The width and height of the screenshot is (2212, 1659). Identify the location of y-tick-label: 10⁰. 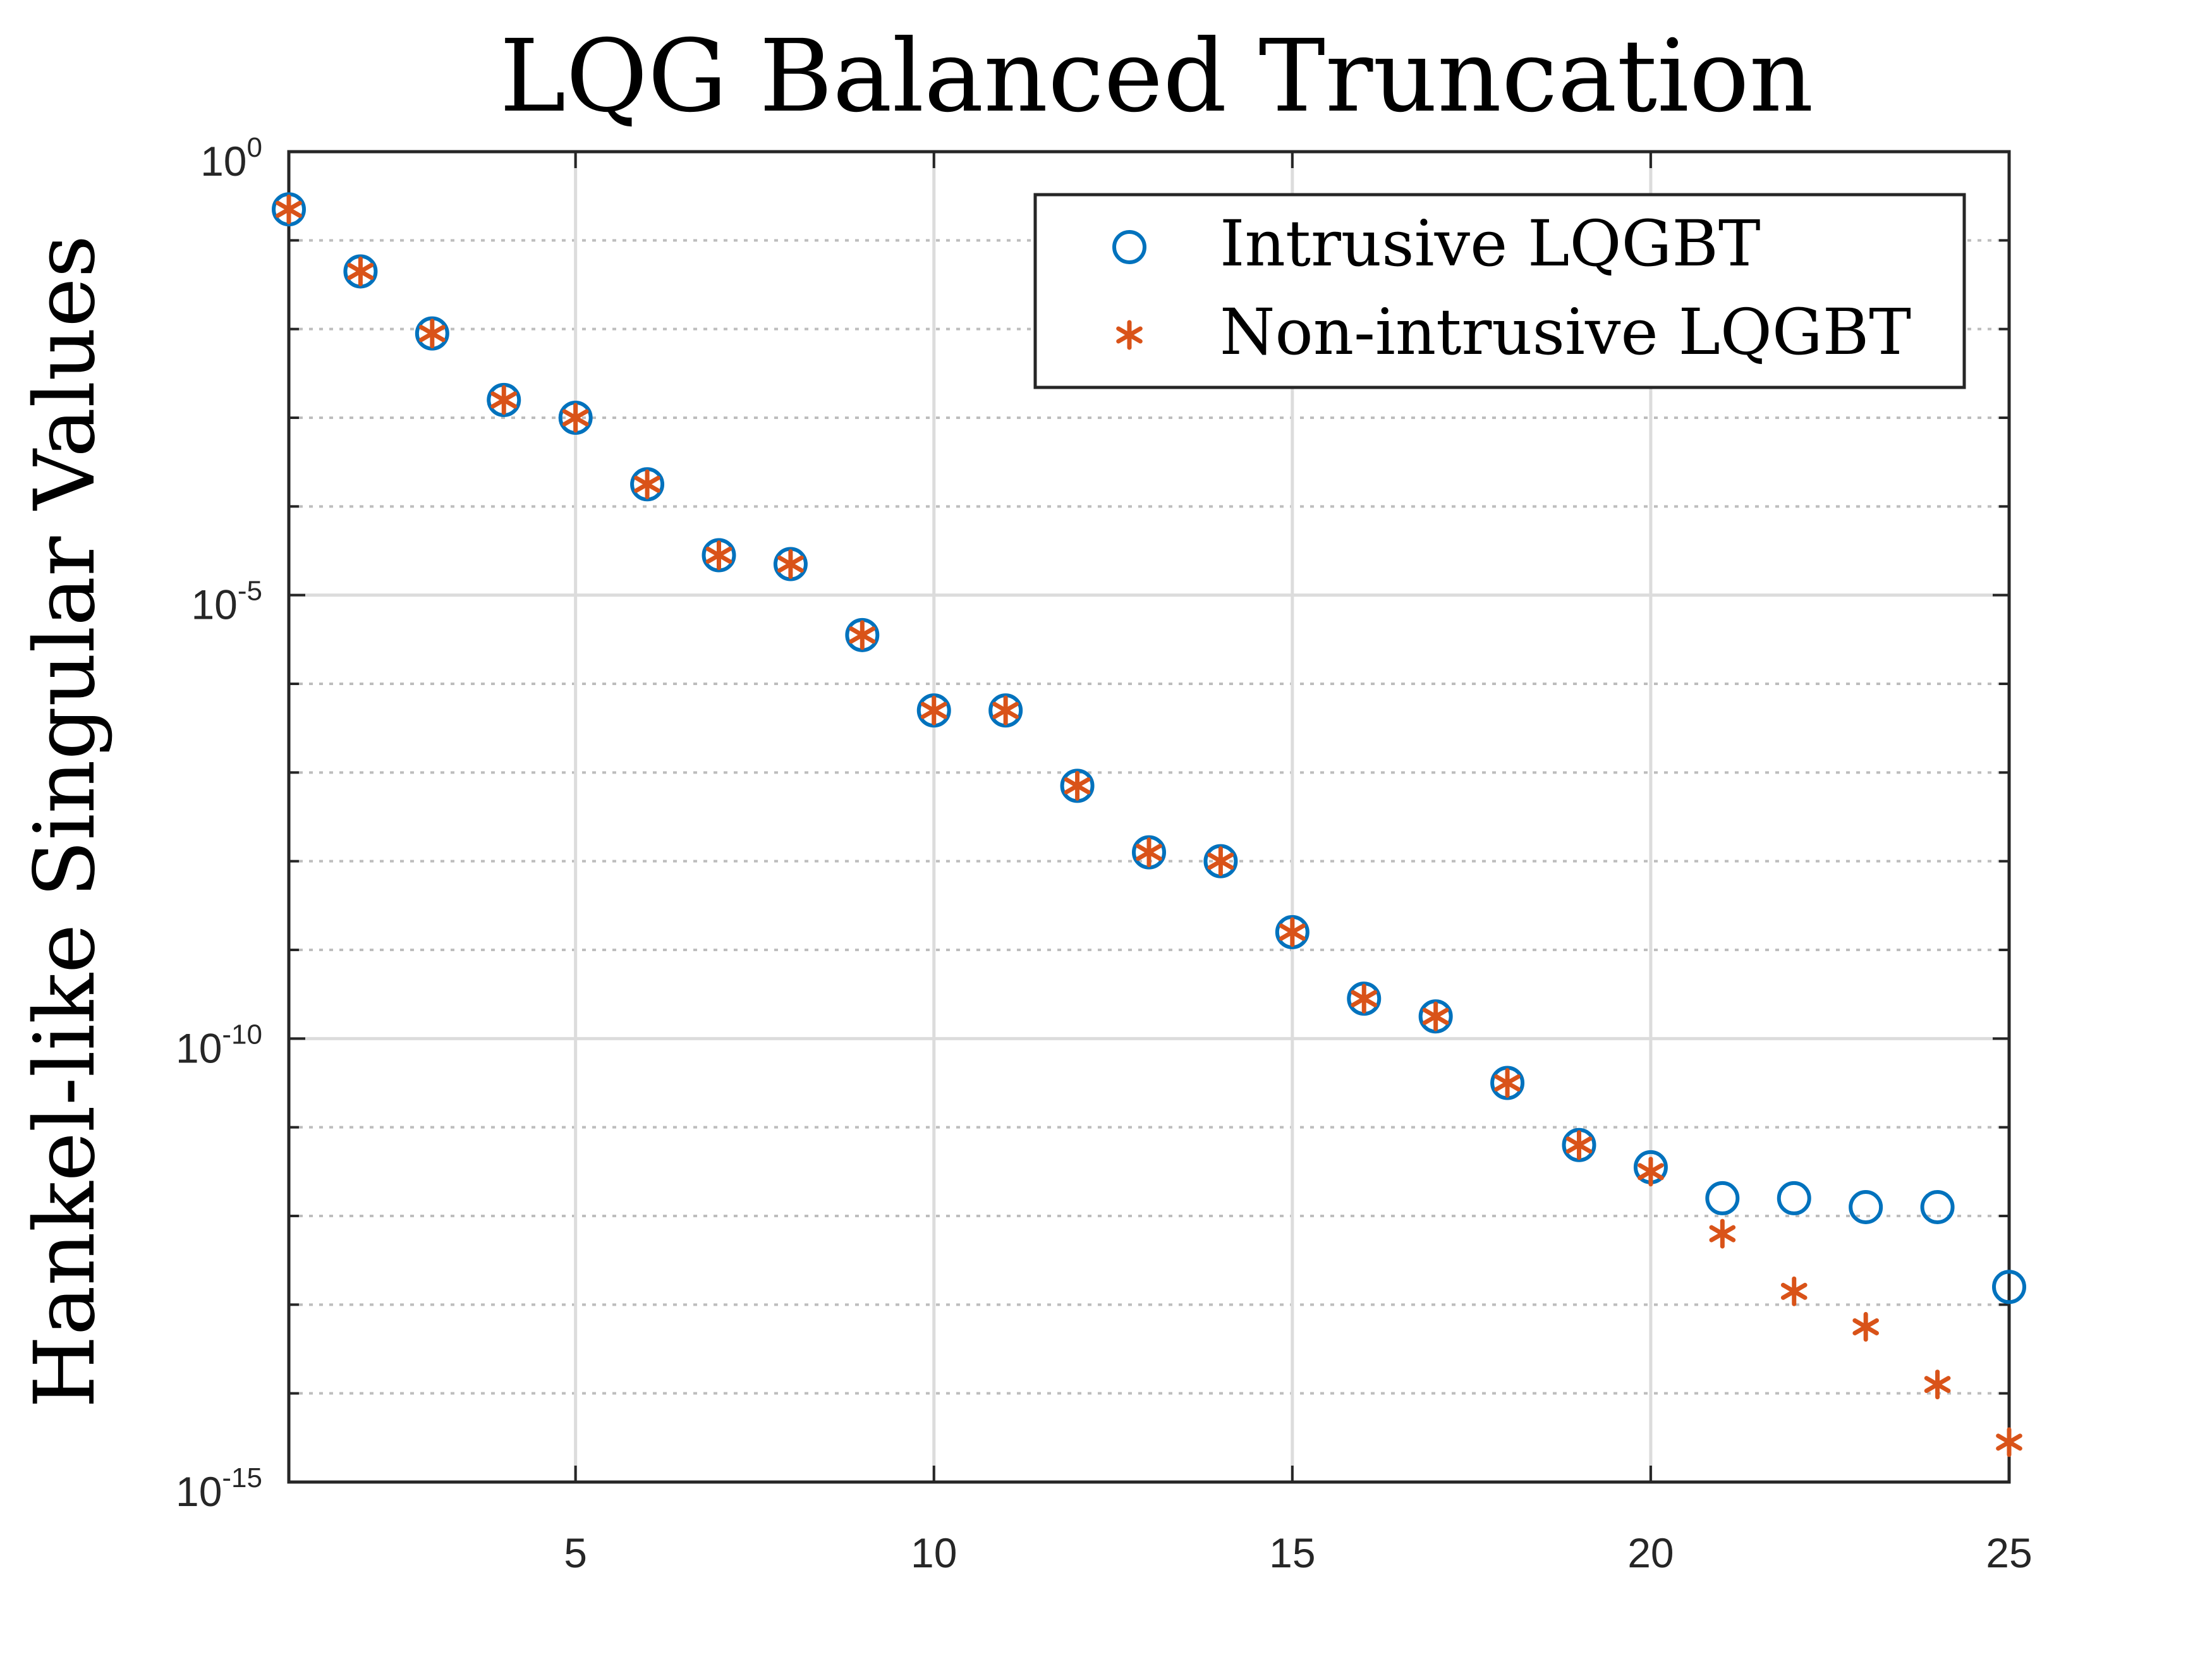
(231, 158).